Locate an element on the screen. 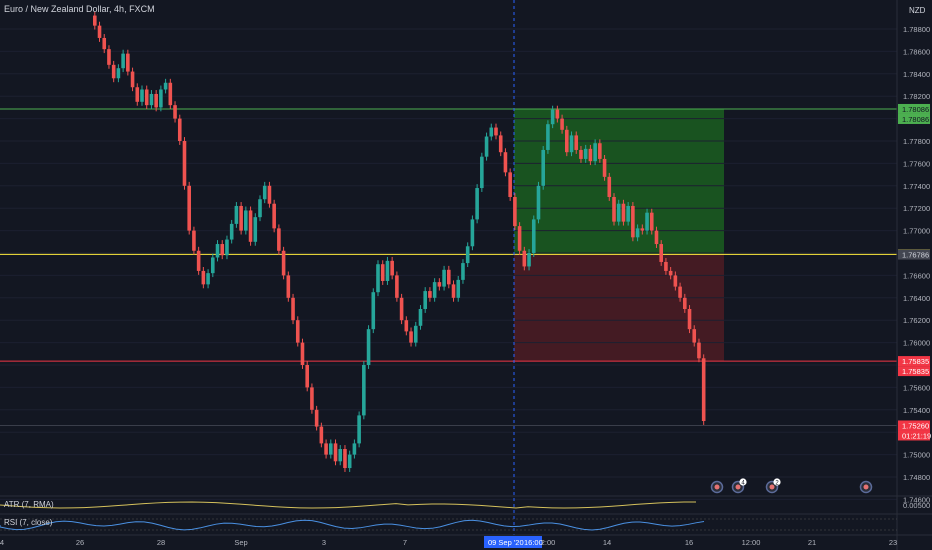  price-tick-label: 1.76400 is located at coordinates (916, 298).